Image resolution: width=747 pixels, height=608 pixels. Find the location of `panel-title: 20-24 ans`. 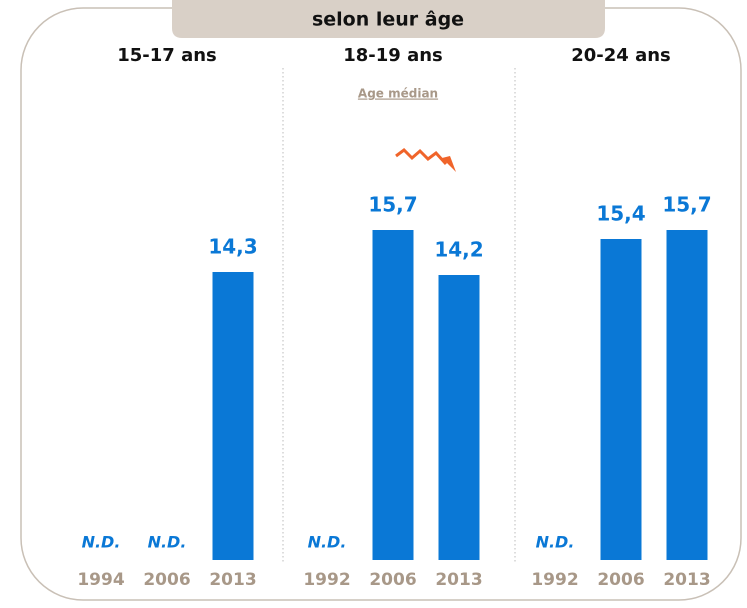

panel-title: 20-24 ans is located at coordinates (621, 55).